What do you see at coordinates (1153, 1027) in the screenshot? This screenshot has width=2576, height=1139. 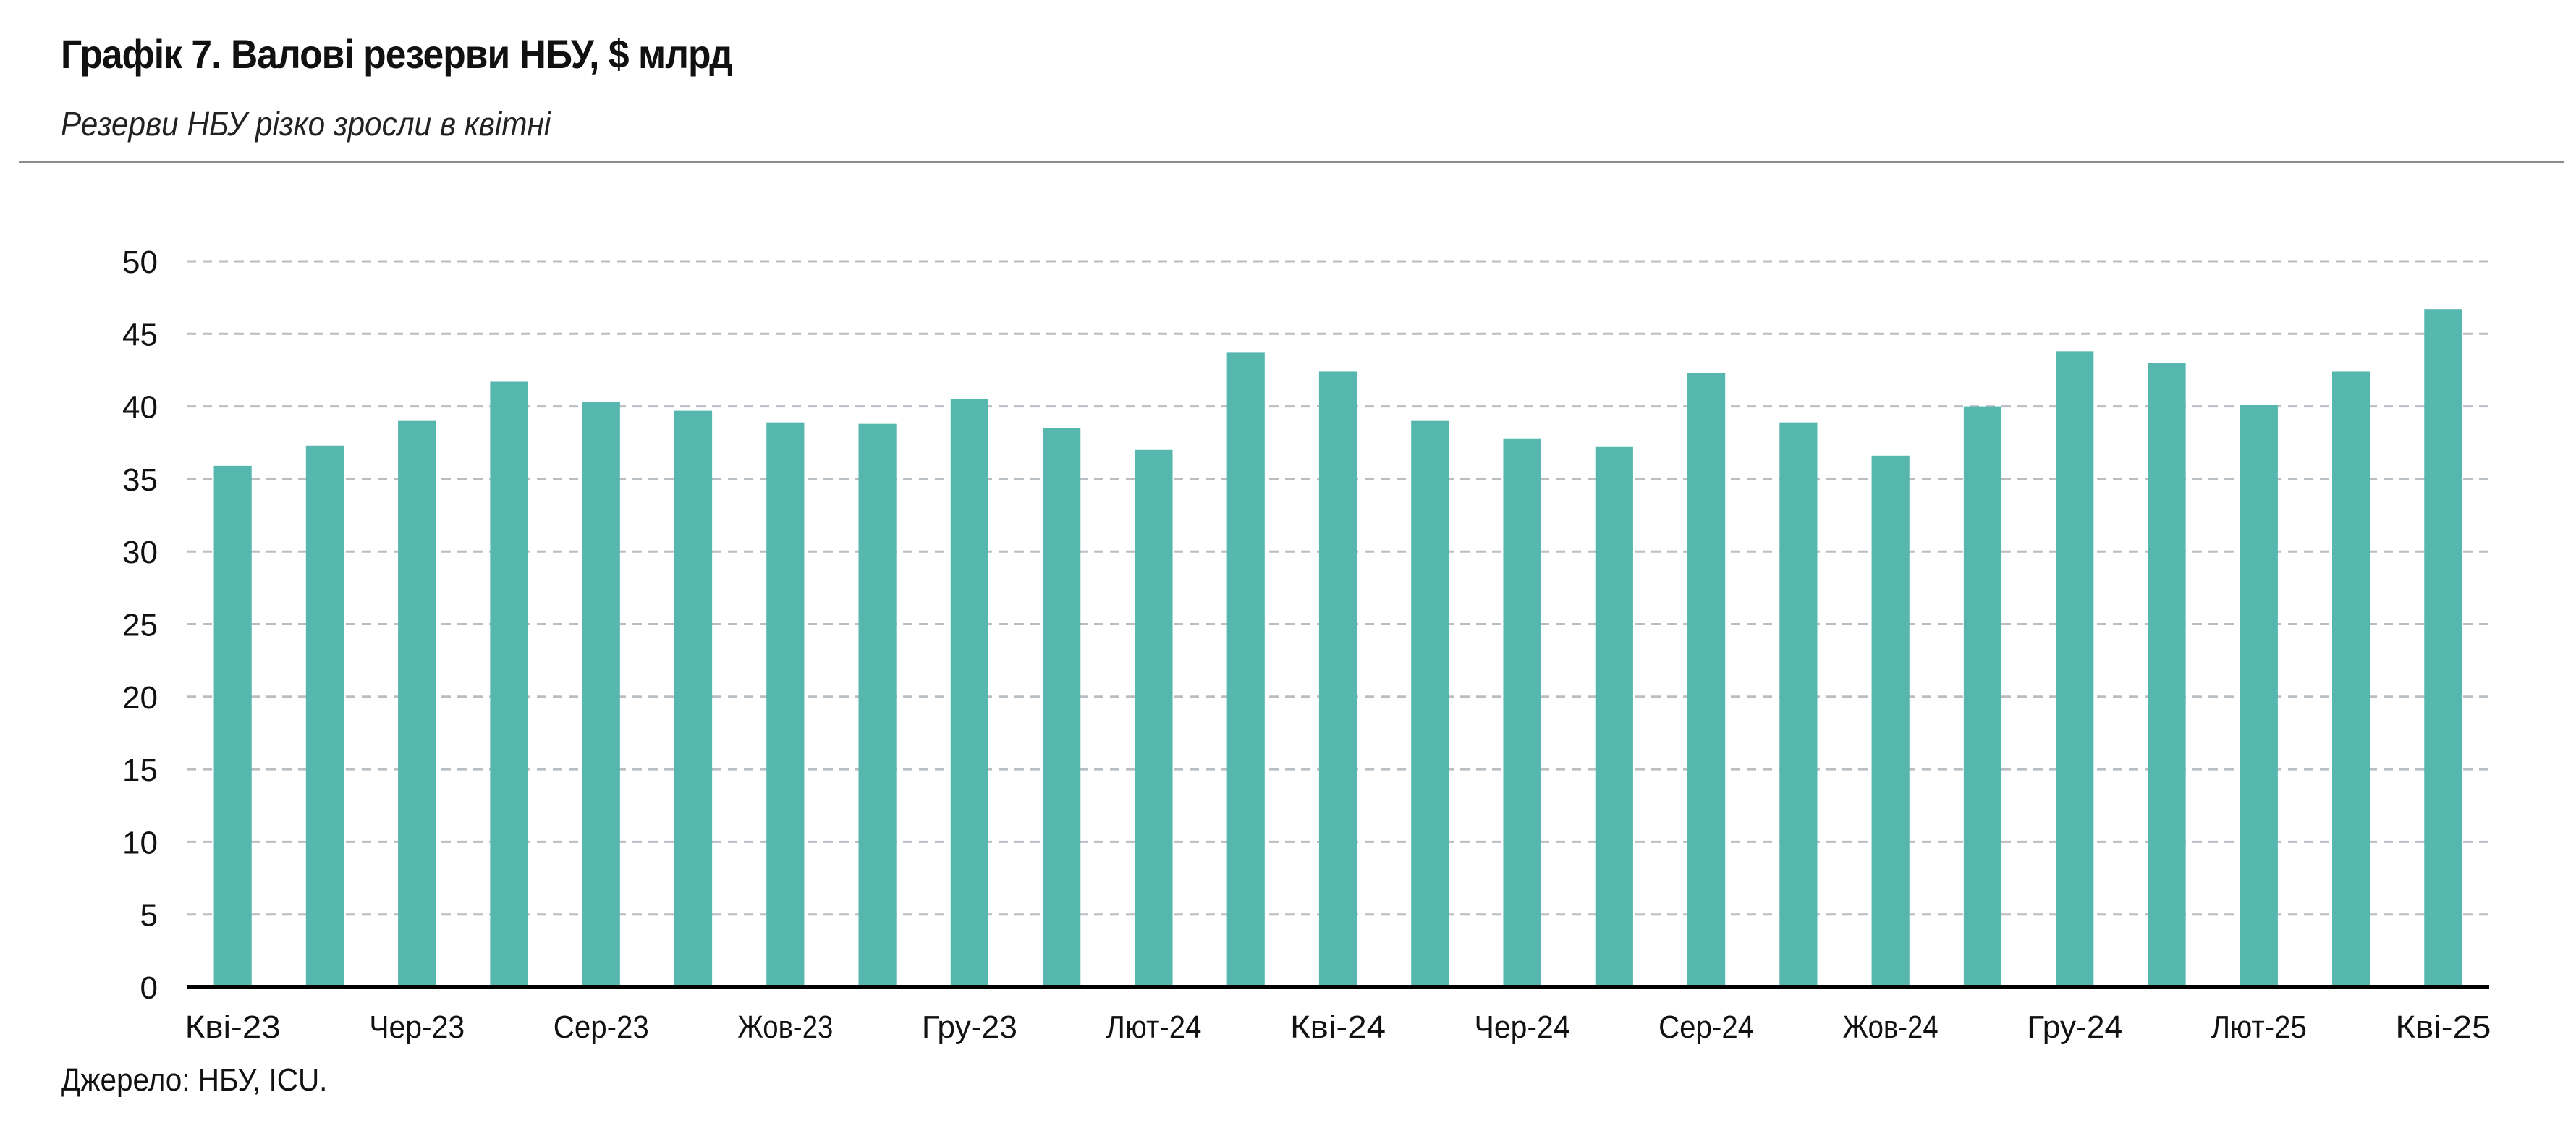 I see `x-tick-label: Лют-24` at bounding box center [1153, 1027].